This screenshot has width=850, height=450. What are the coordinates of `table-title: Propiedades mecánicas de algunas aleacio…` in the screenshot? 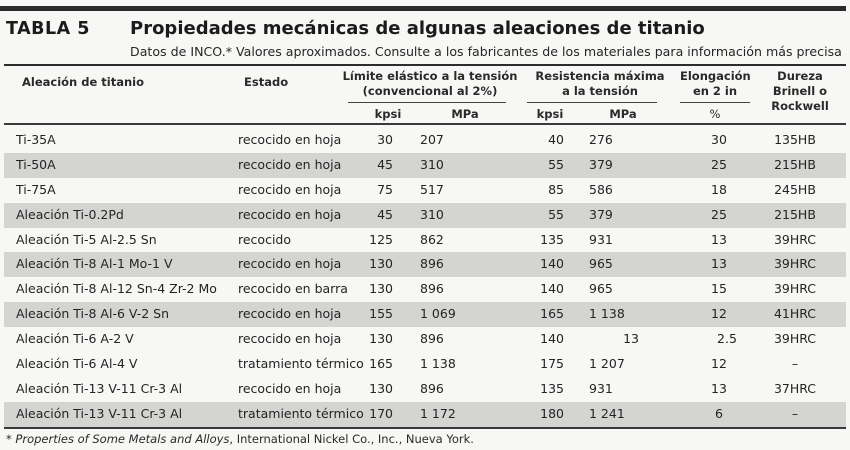 It's located at (417, 28).